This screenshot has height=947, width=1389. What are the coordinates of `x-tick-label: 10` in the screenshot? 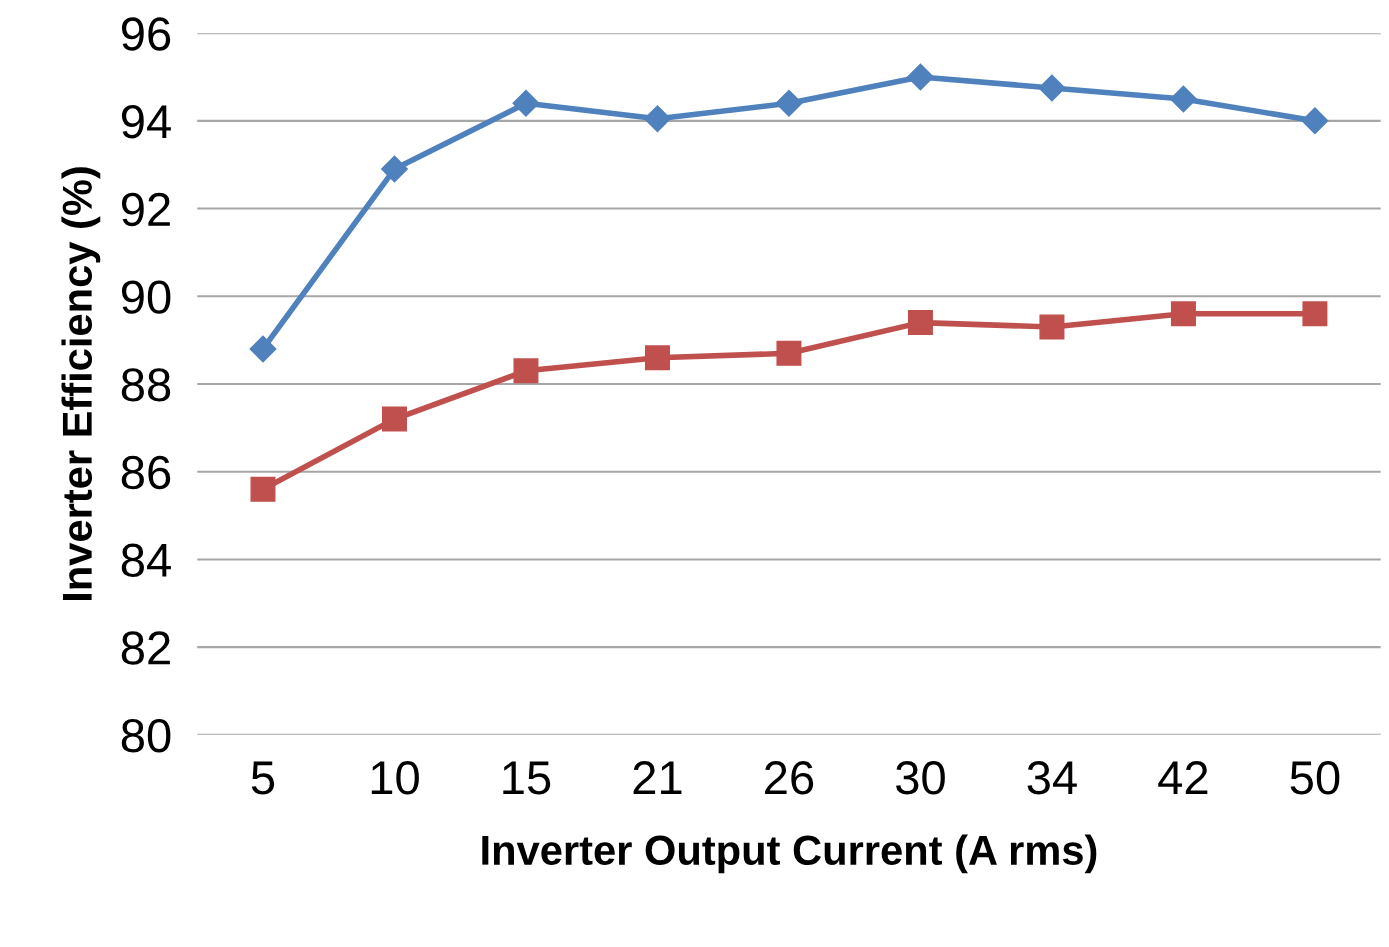 It's located at (395, 778).